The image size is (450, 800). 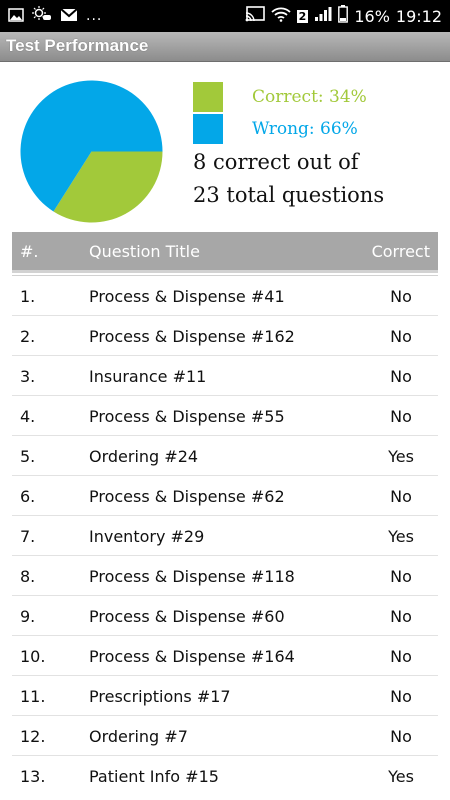 I want to click on page-title: Test Performance, so click(x=77, y=45).